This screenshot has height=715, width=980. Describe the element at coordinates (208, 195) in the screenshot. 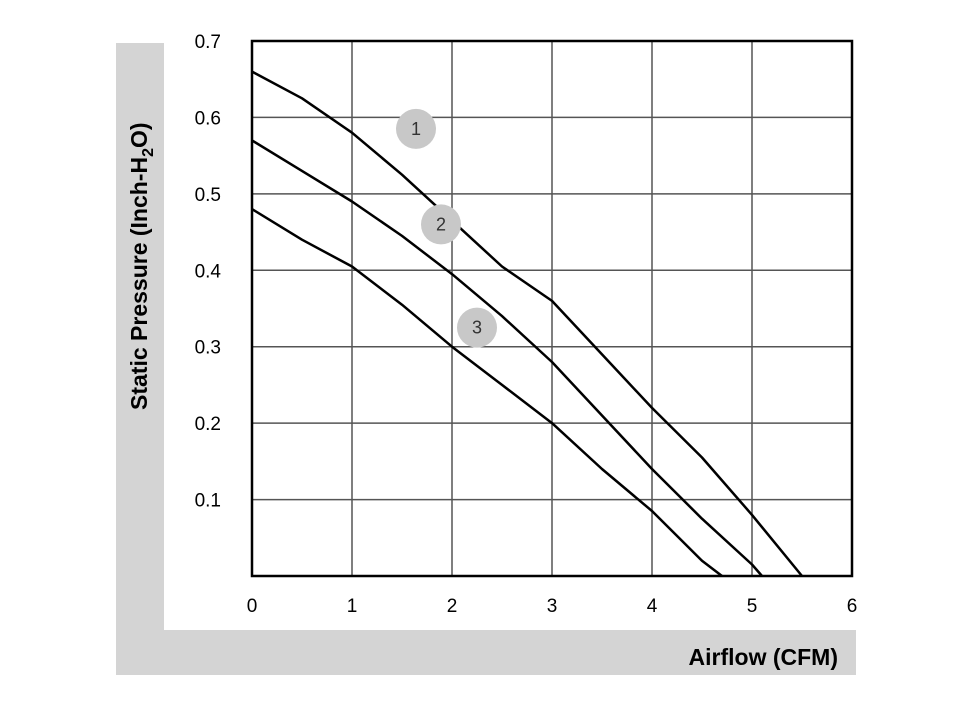

I see `y-tick-label: 0.5` at that location.